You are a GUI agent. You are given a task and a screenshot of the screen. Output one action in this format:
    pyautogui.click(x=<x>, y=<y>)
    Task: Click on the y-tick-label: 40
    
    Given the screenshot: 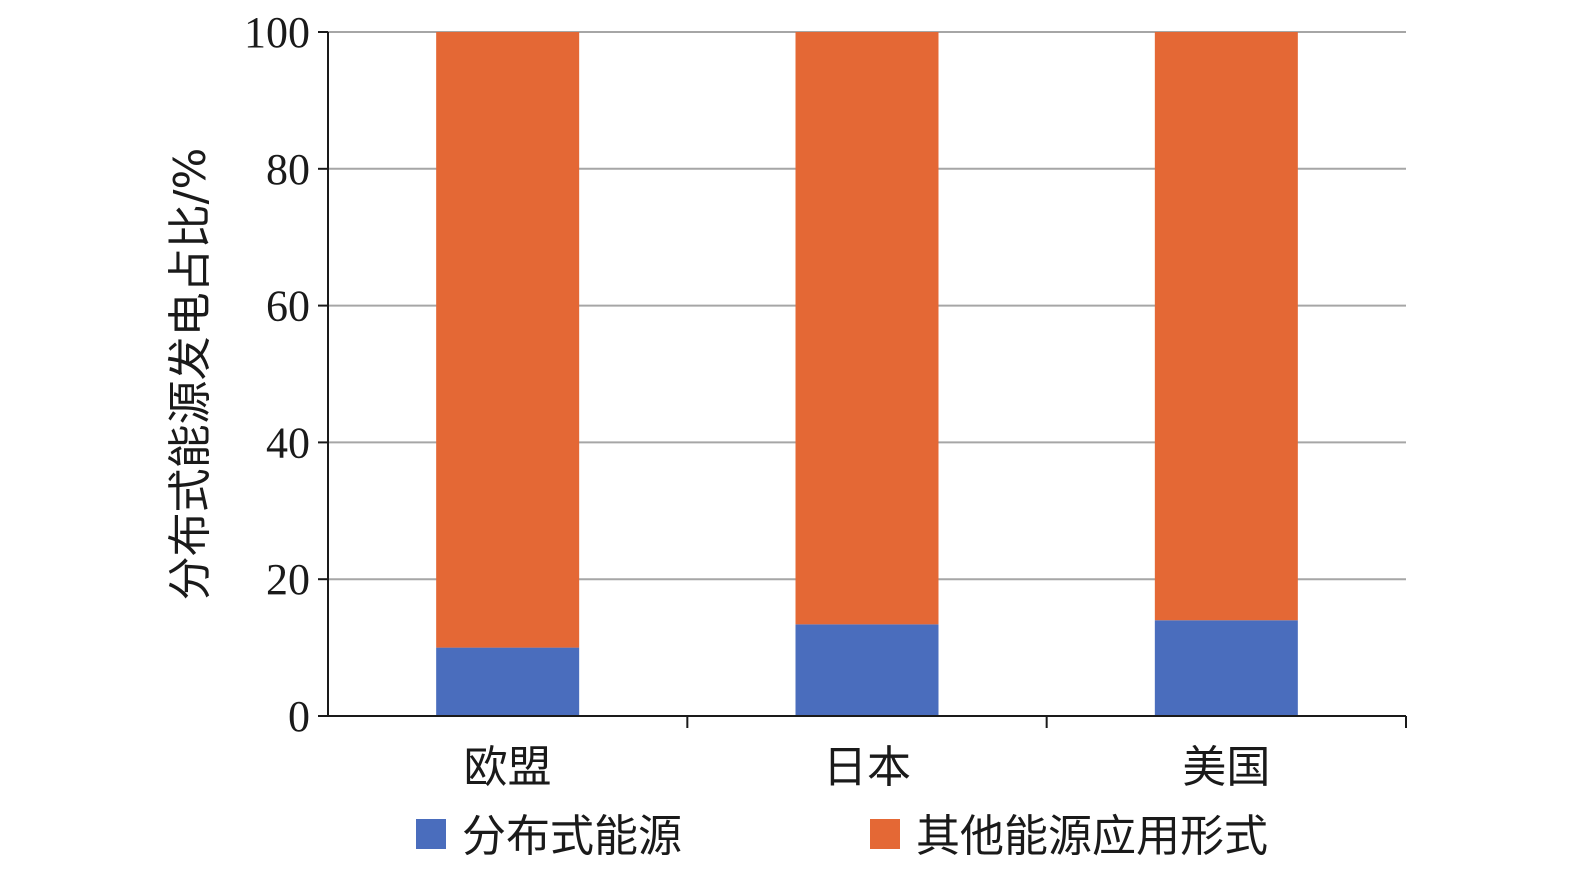 What is the action you would take?
    pyautogui.click(x=288, y=442)
    